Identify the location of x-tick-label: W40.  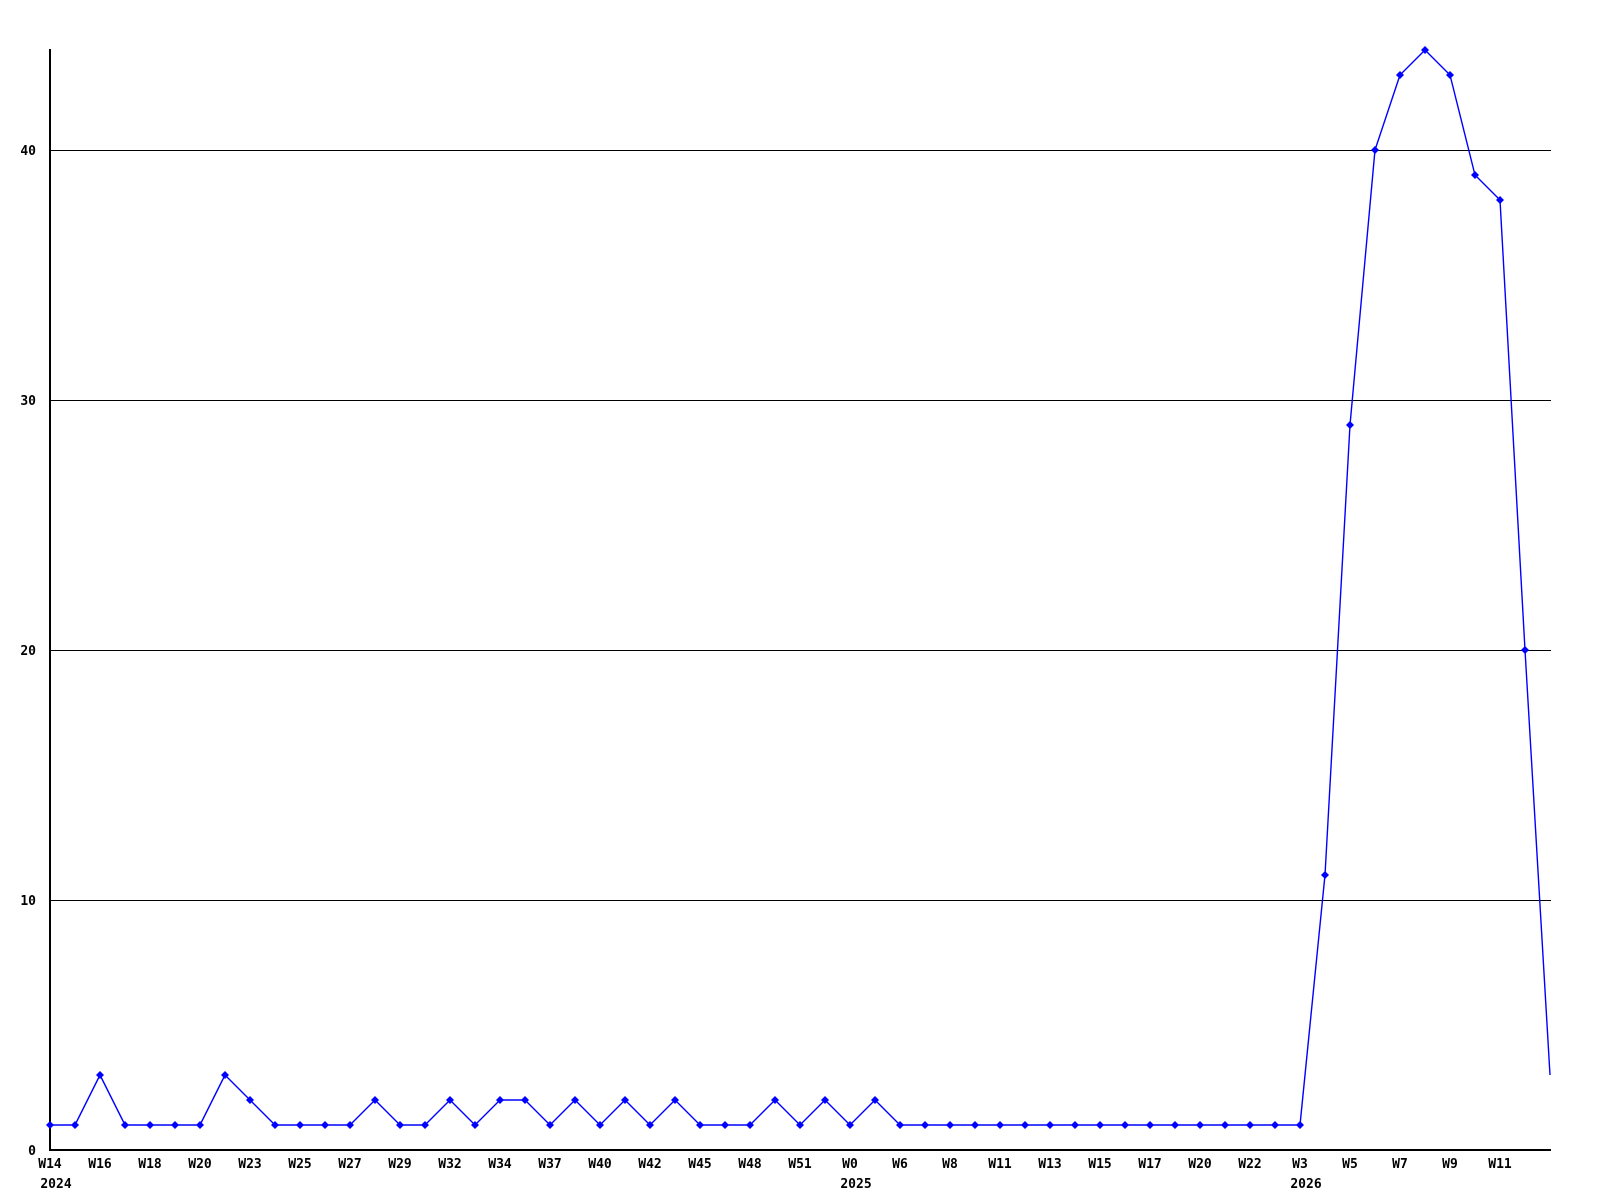
(600, 1164).